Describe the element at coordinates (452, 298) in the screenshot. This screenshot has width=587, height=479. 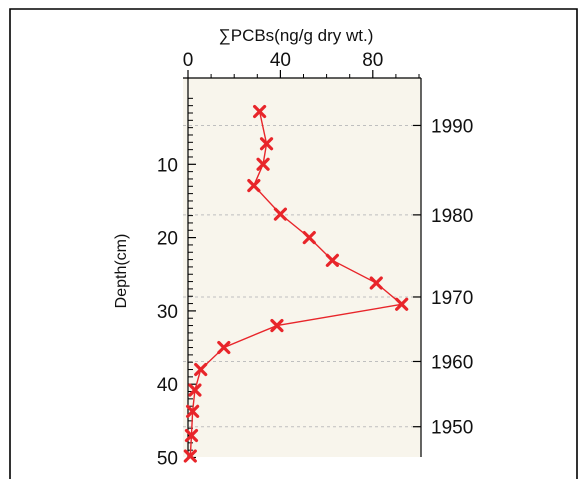
I see `right-axis-label: 1970` at that location.